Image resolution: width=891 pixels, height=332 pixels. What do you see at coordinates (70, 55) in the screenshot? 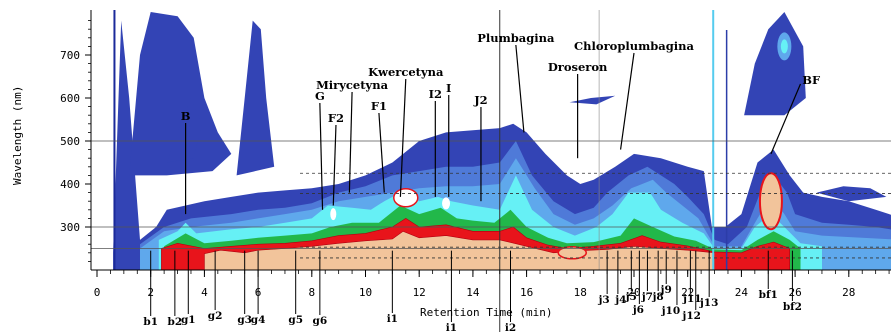
I see `y-tick-label: 700` at bounding box center [70, 55].